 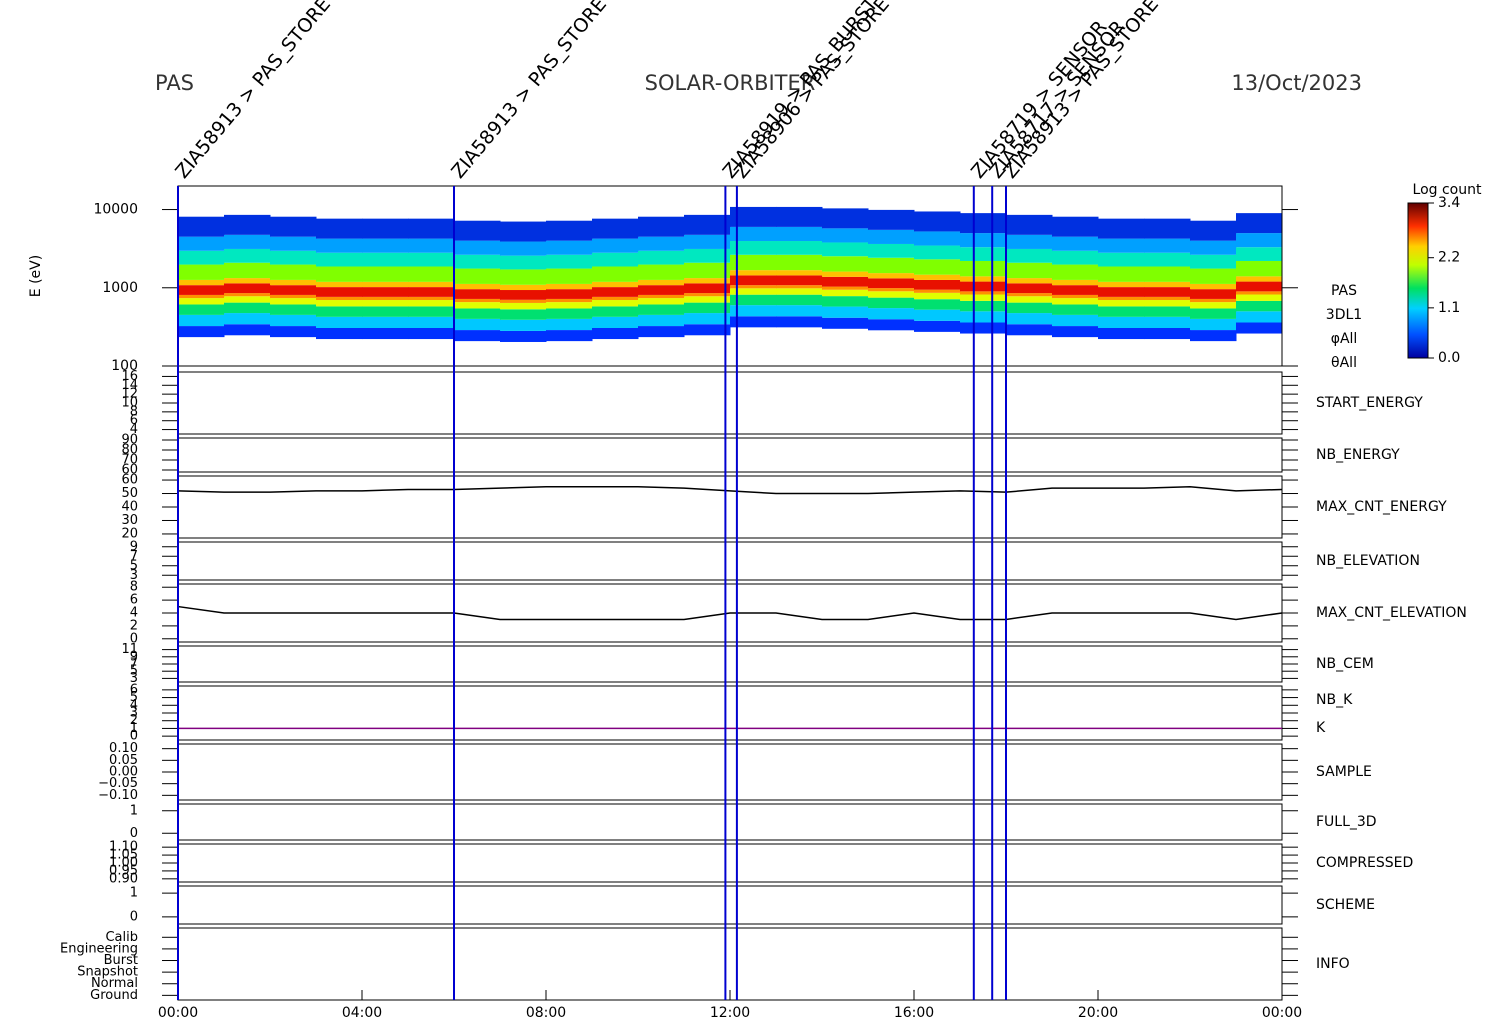 What do you see at coordinates (134, 625) in the screenshot?
I see `y-tick-label: 2` at bounding box center [134, 625].